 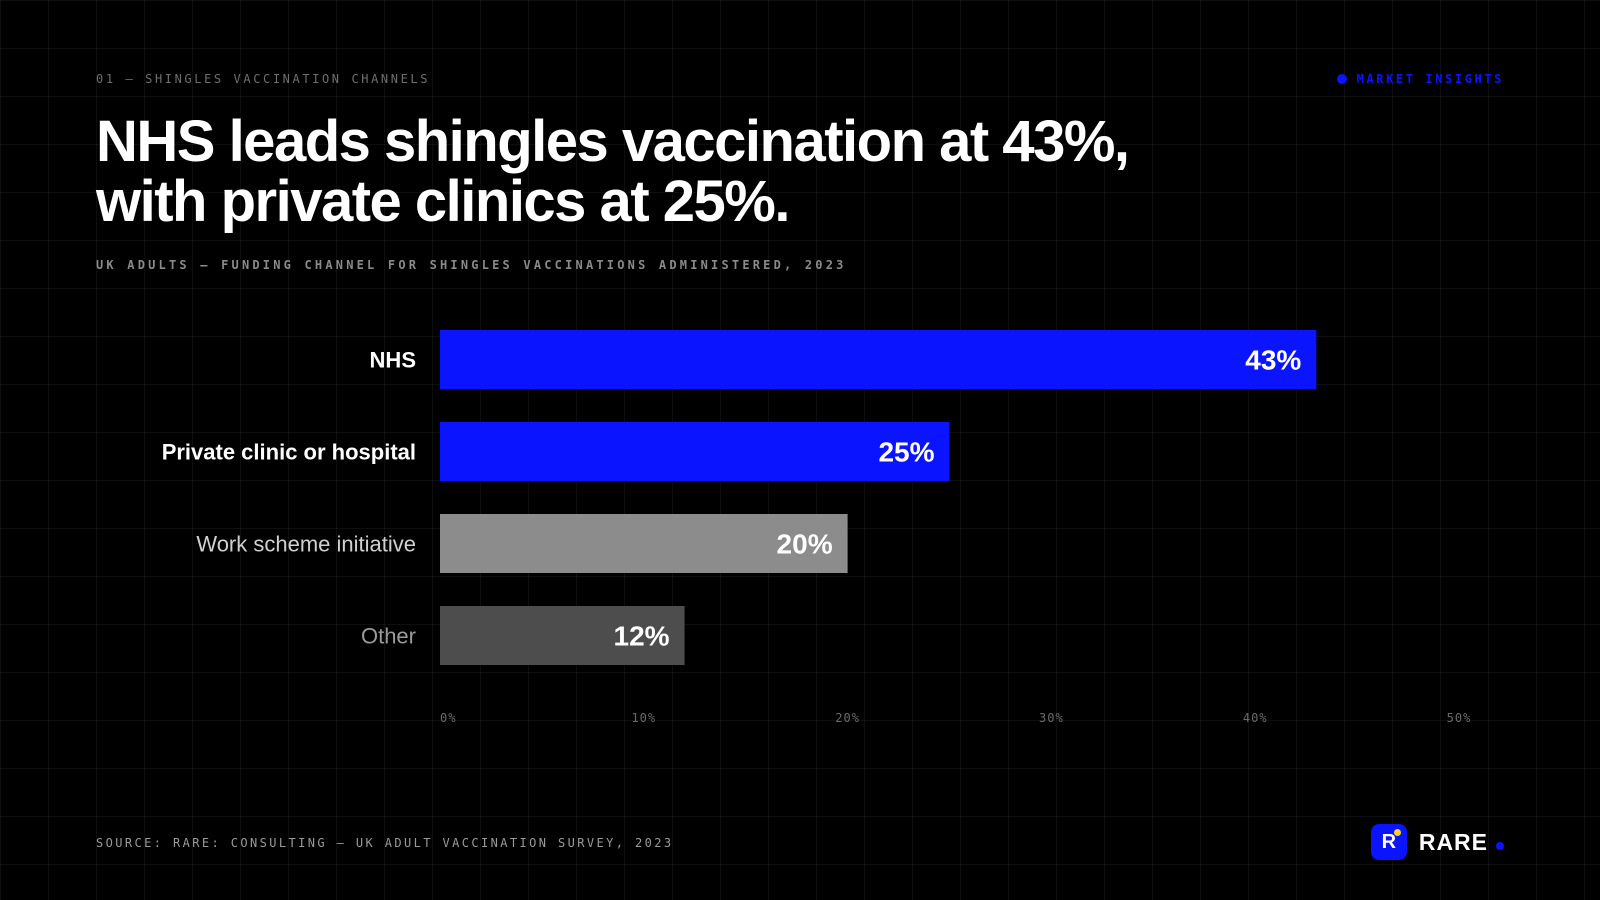 I want to click on headline-line-2: with private clinics at 25%., so click(x=443, y=201).